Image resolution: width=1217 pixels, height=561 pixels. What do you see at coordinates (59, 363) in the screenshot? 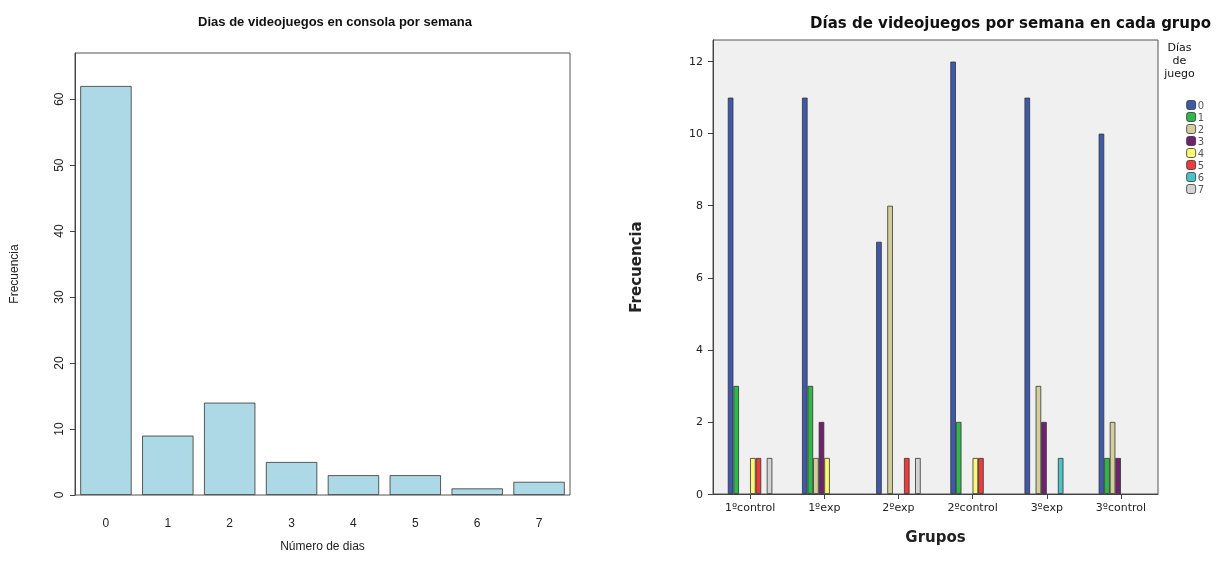
I see `y-tick-label: 20` at bounding box center [59, 363].